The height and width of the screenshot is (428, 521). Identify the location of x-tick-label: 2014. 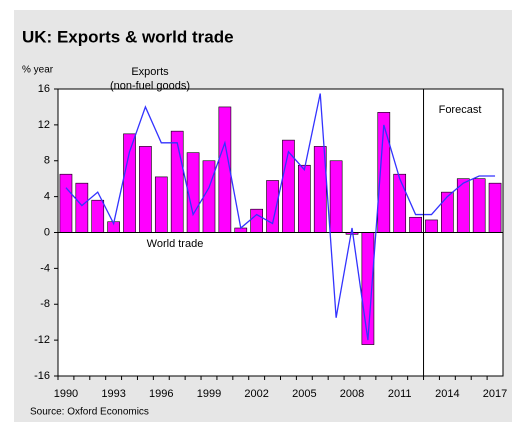
(447, 394).